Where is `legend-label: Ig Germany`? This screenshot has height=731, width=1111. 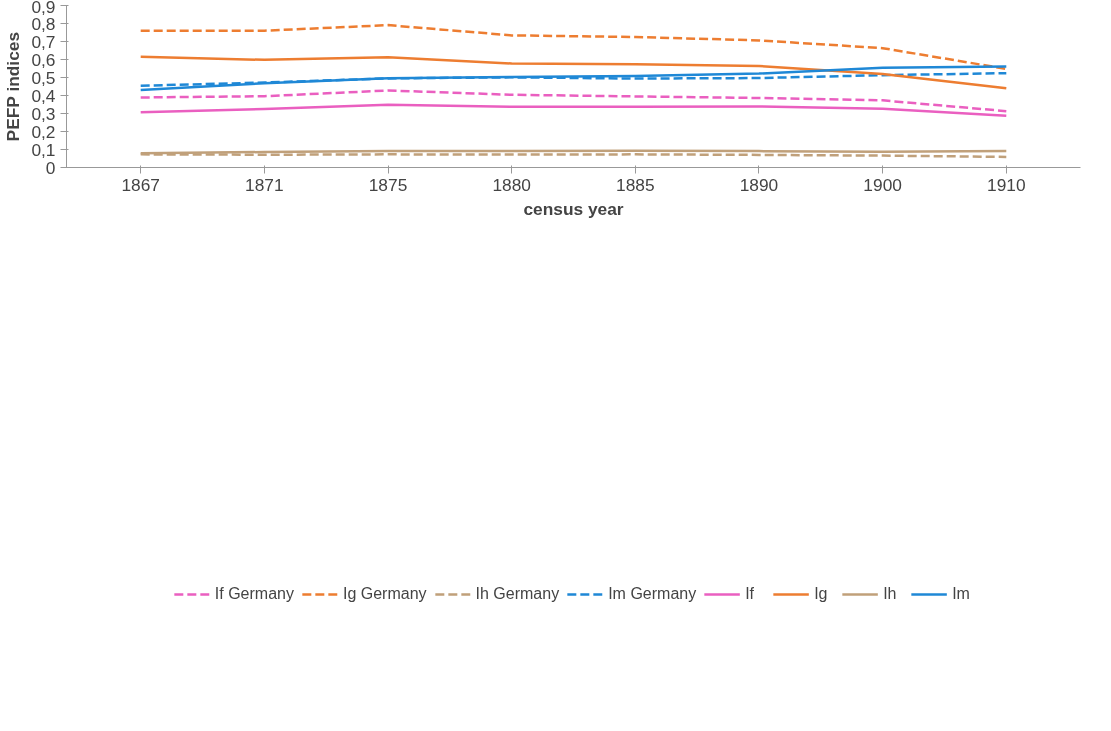 legend-label: Ig Germany is located at coordinates (384, 594).